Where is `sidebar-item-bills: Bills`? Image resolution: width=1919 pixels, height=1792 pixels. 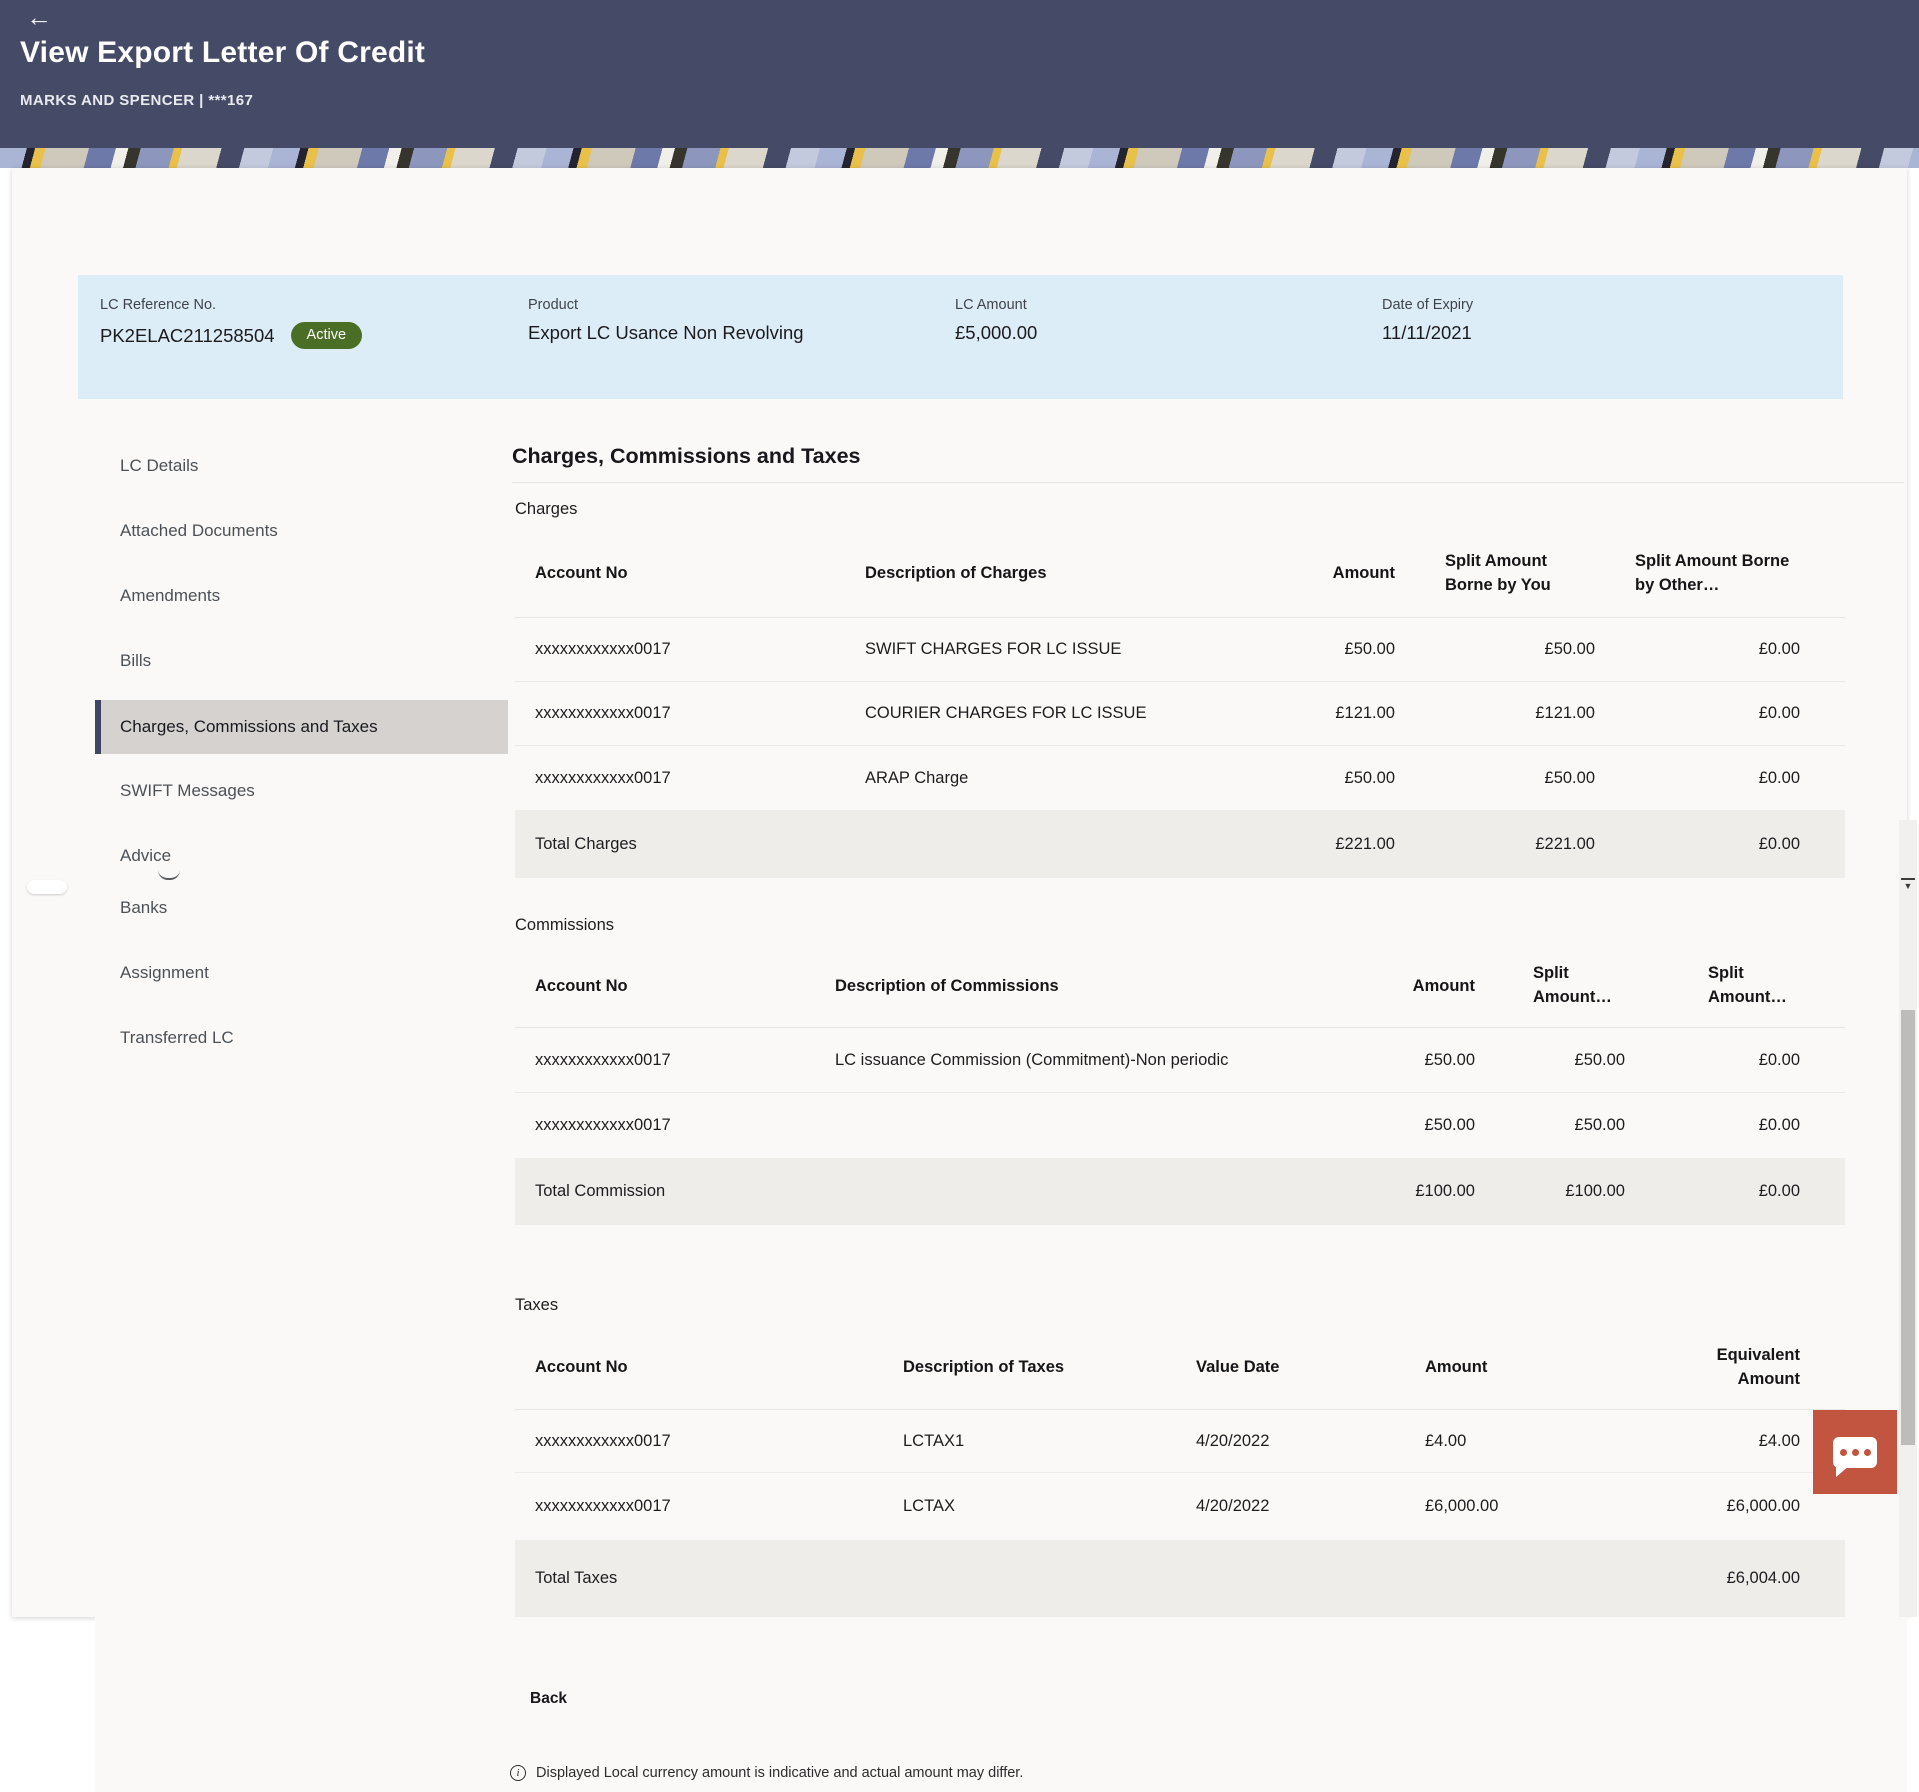 sidebar-item-bills: Bills is located at coordinates (136, 660).